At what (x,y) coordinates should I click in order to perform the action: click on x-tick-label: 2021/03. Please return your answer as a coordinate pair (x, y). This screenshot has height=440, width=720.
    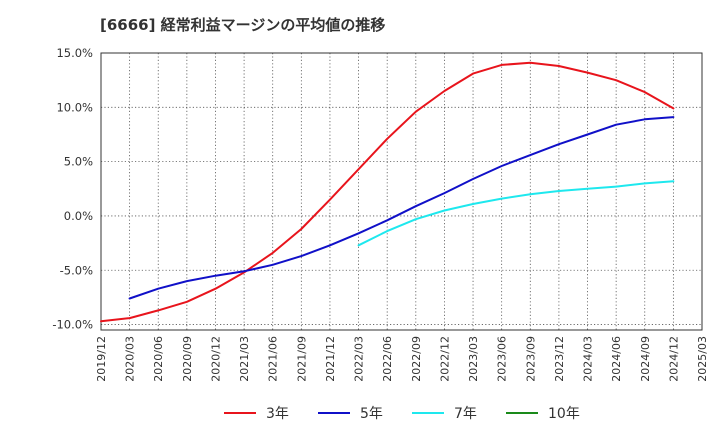
    Looking at the image, I should click on (244, 359).